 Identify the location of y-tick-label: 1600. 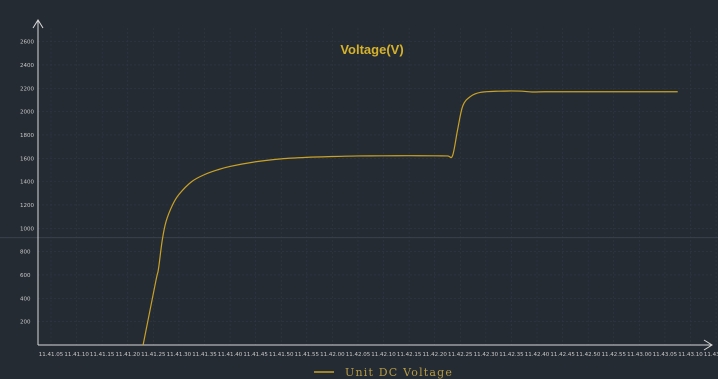
(27, 159).